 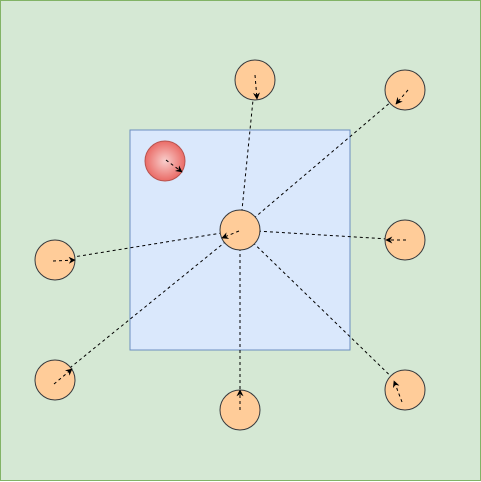 I want to click on node-top, so click(x=255, y=80).